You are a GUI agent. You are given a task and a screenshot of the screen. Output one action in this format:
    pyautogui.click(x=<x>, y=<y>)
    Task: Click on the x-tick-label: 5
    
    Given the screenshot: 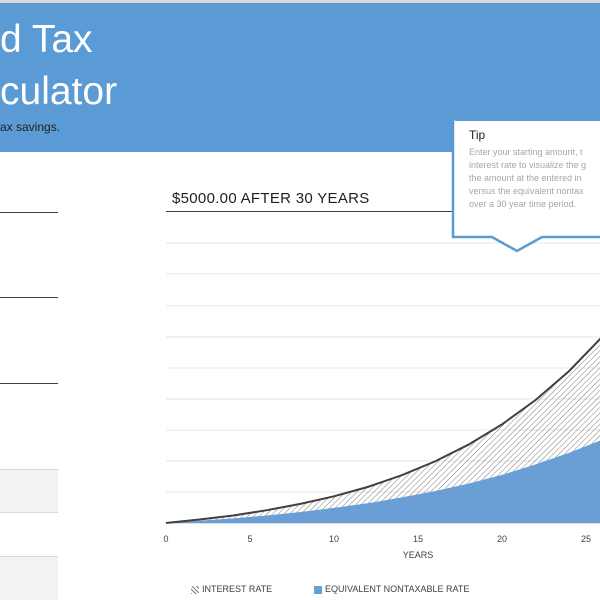 What is the action you would take?
    pyautogui.click(x=249, y=539)
    